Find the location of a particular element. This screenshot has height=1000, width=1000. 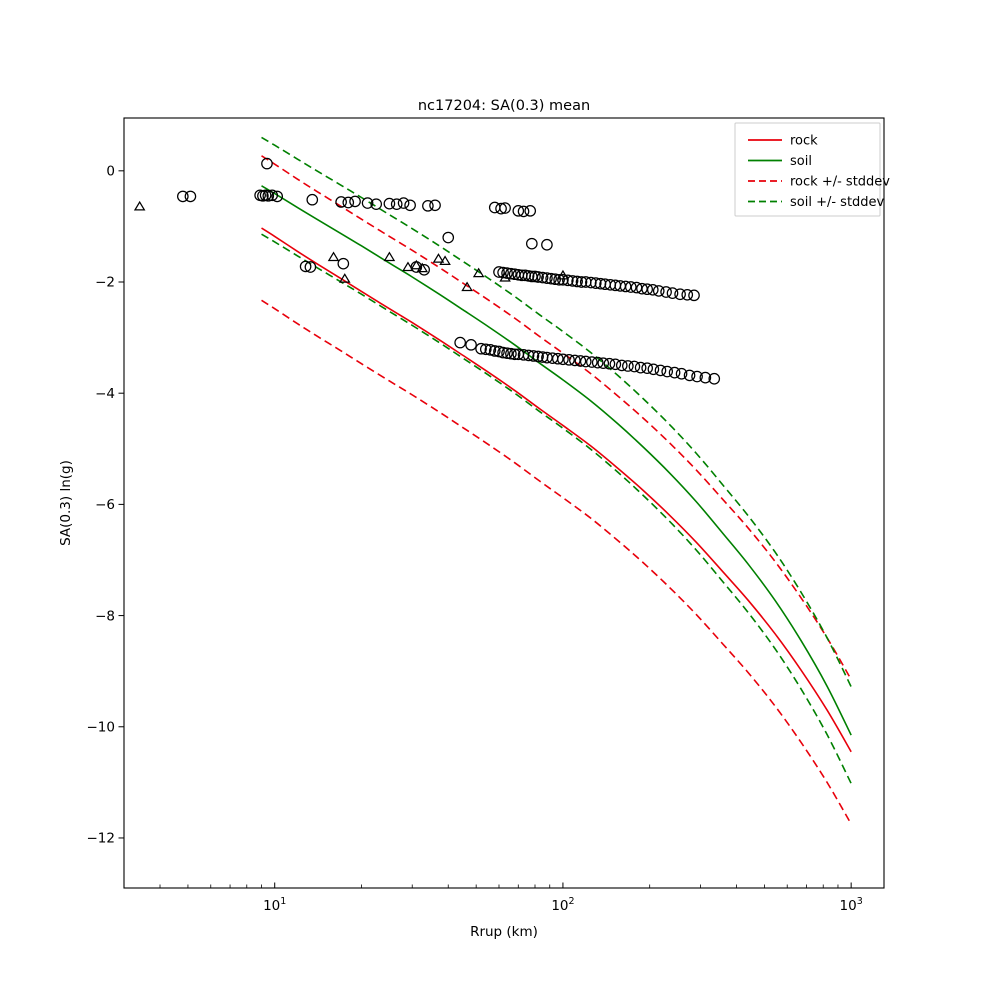

x-axis-tick-label: 10¹ is located at coordinates (274, 905).